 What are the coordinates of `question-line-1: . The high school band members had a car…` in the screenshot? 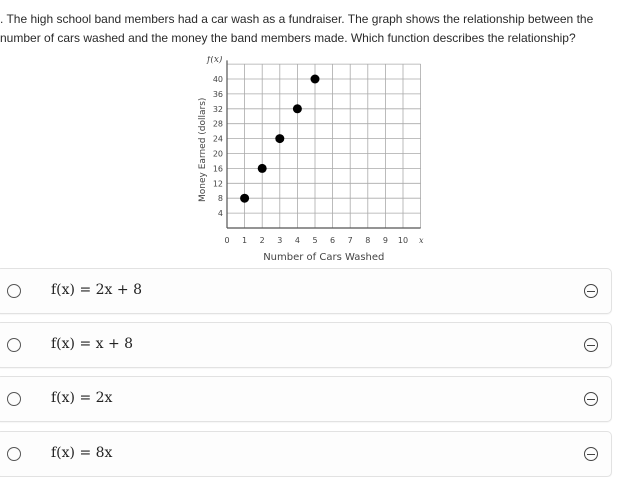 It's located at (297, 19).